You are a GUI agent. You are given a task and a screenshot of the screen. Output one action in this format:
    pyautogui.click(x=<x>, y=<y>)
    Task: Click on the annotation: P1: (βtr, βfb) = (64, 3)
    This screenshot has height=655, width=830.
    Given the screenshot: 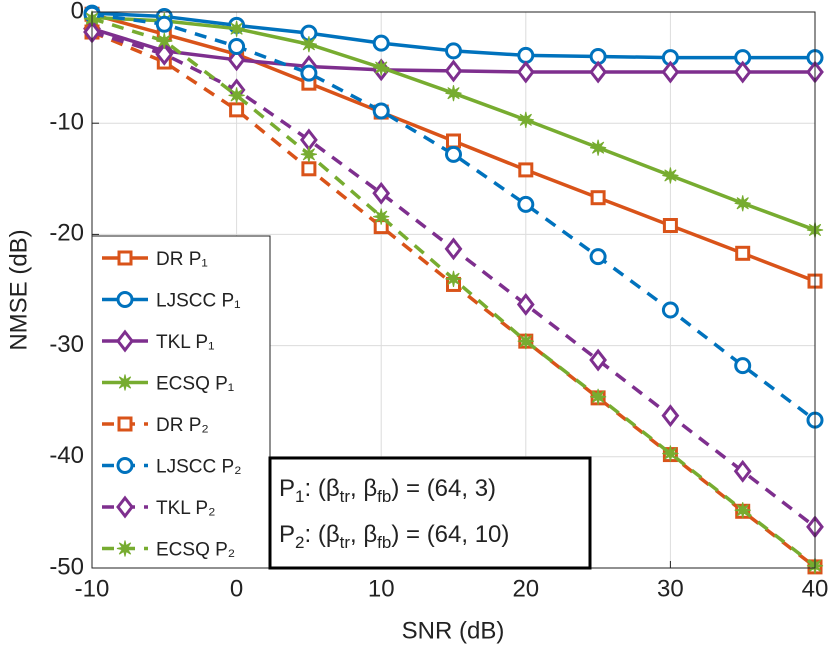 What is the action you would take?
    pyautogui.click(x=387, y=490)
    